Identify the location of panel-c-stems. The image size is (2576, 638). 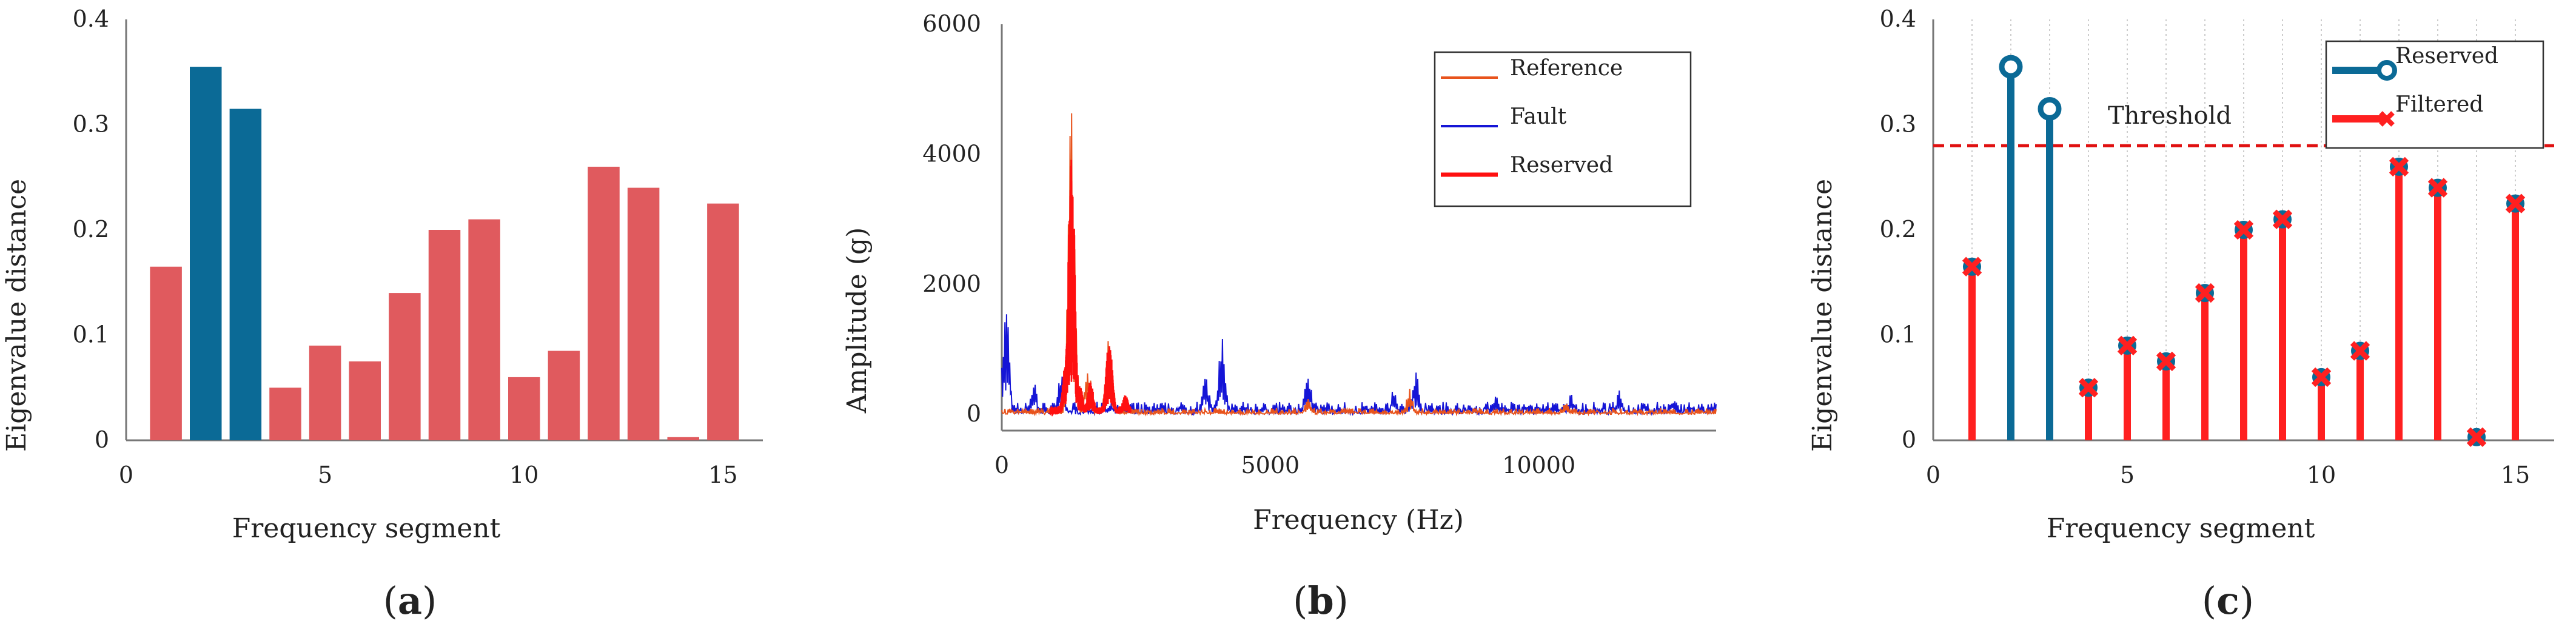
(2244, 251).